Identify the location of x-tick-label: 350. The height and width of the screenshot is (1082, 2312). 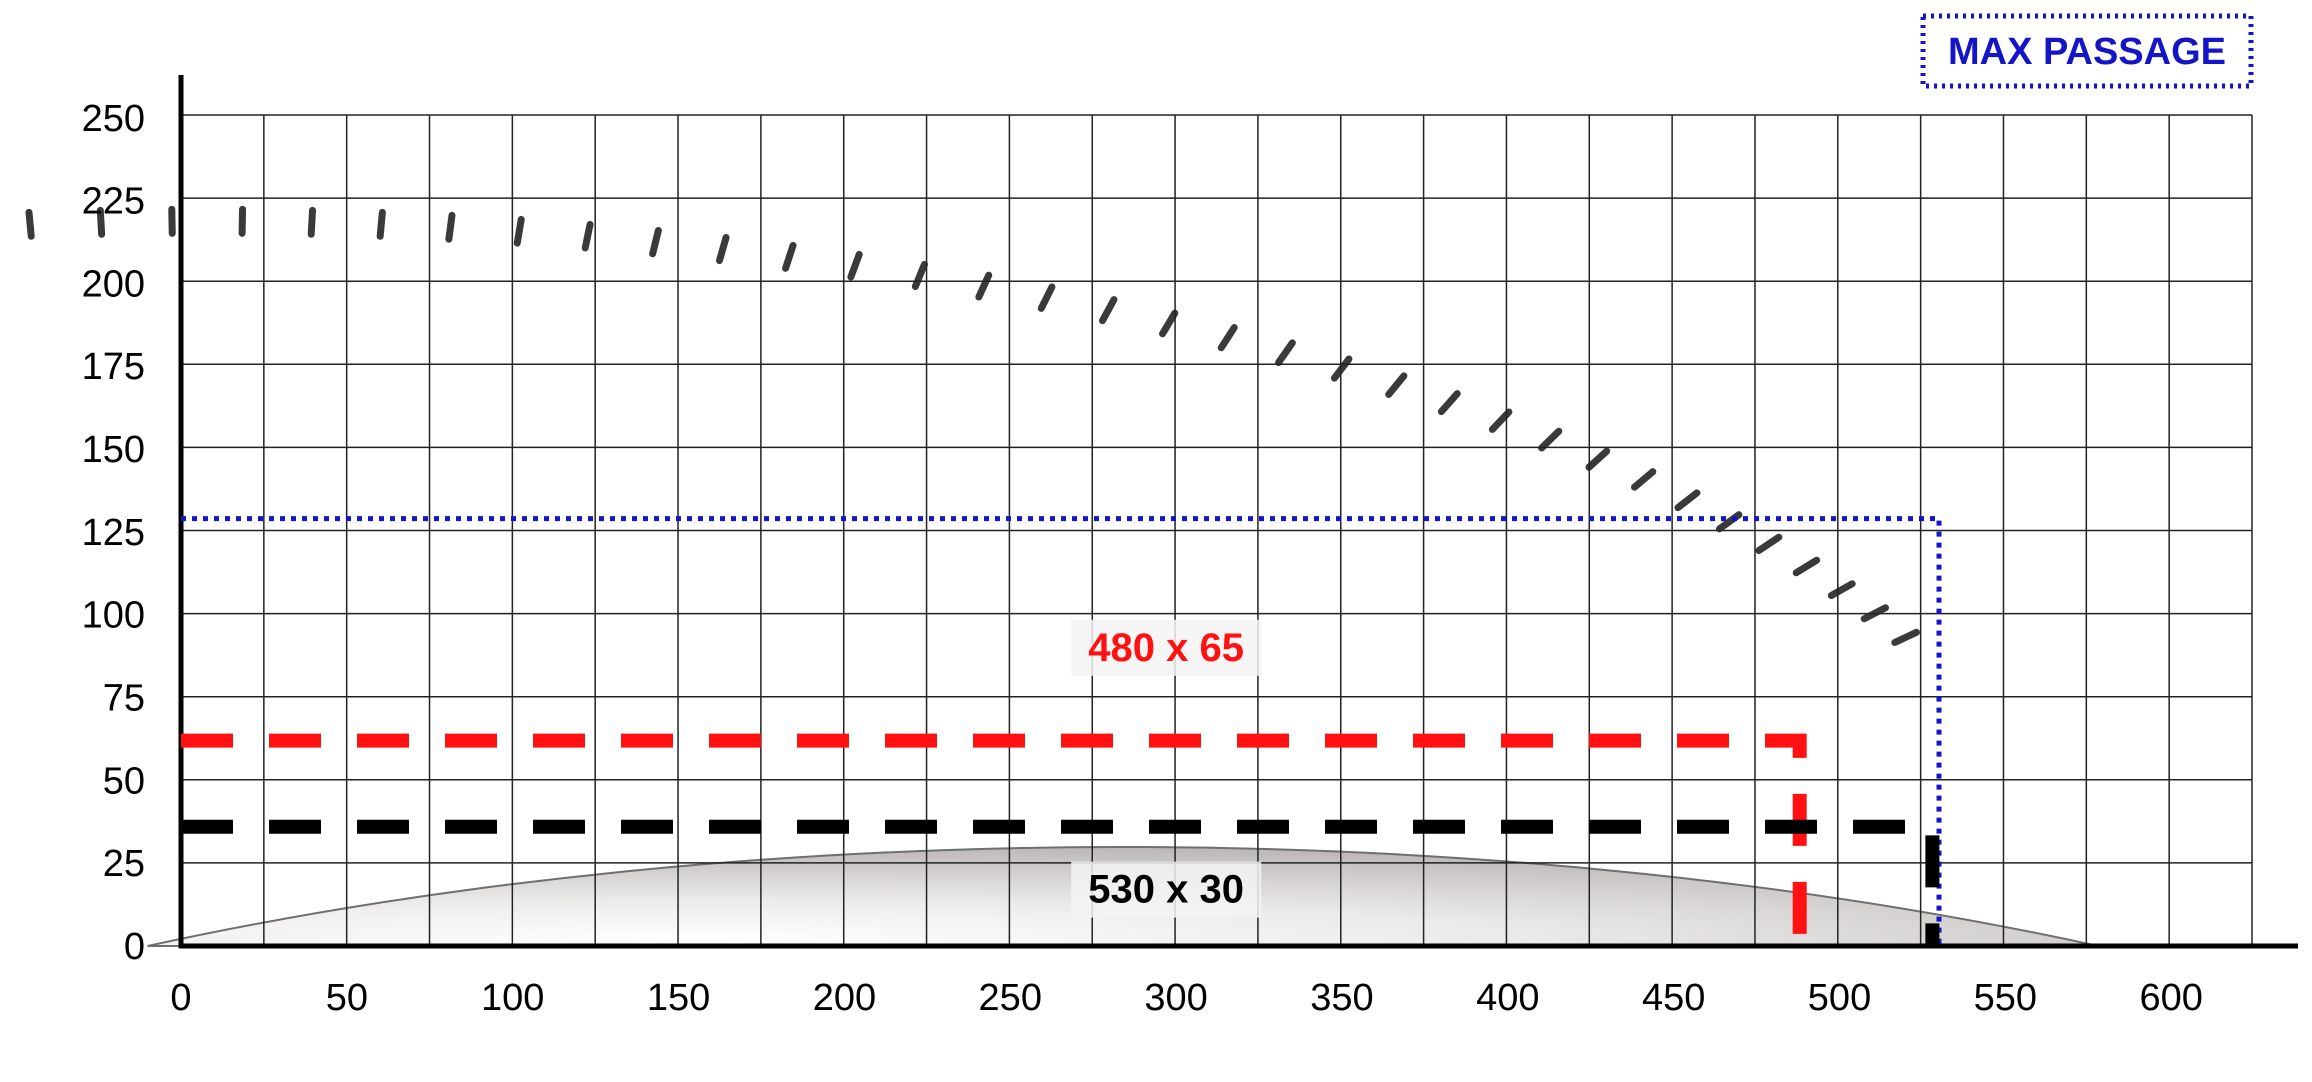
(1341, 998).